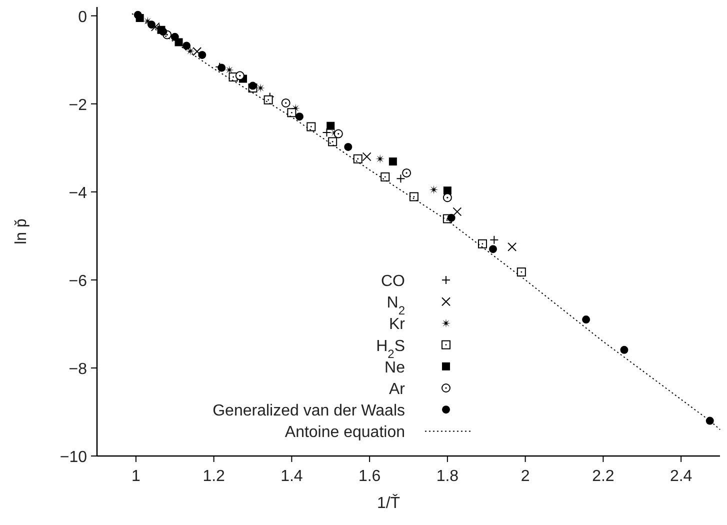 The image size is (727, 525). What do you see at coordinates (369, 476) in the screenshot?
I see `x-tick-label: 1.6` at bounding box center [369, 476].